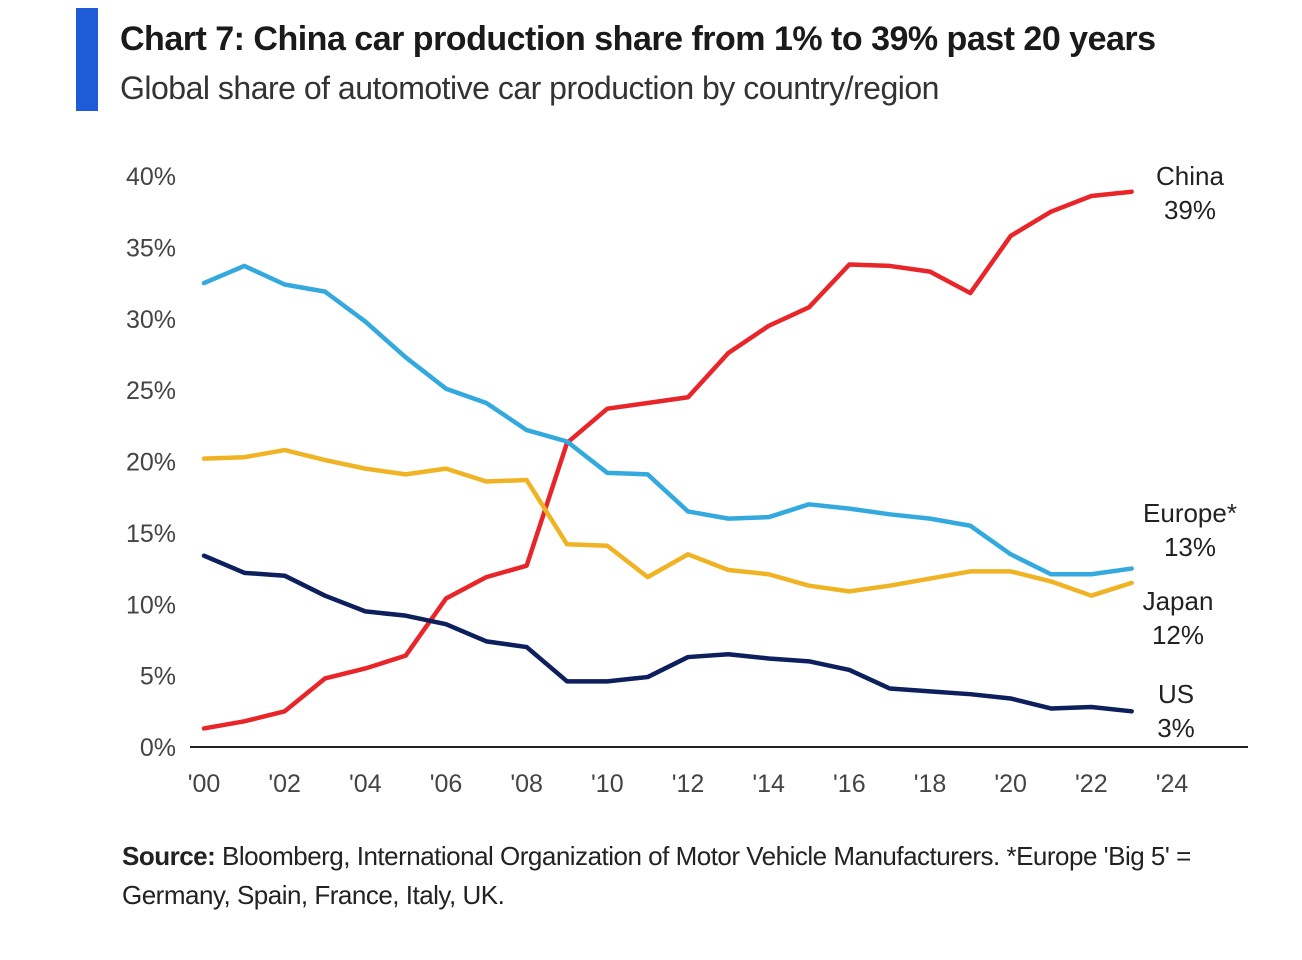  What do you see at coordinates (667, 522) in the screenshot?
I see `series-line-japan` at bounding box center [667, 522].